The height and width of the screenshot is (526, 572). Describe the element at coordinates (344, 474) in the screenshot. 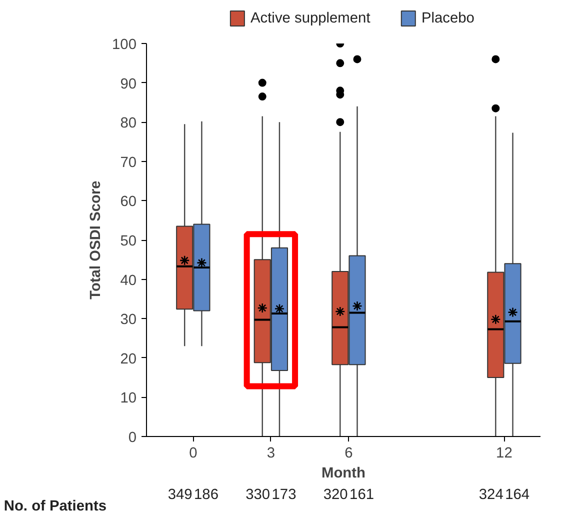

I see `x-axis-title: Month` at that location.